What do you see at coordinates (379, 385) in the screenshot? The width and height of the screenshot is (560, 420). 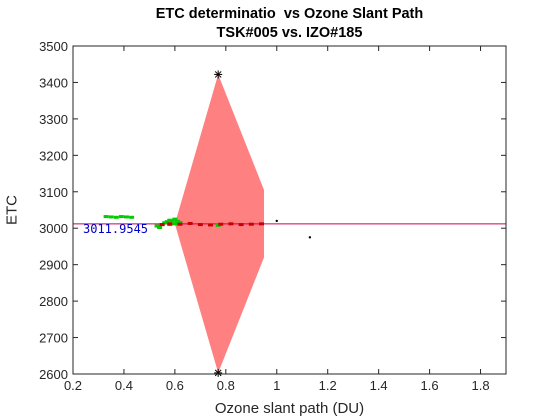 I see `x-tick-label: 1.4` at bounding box center [379, 385].